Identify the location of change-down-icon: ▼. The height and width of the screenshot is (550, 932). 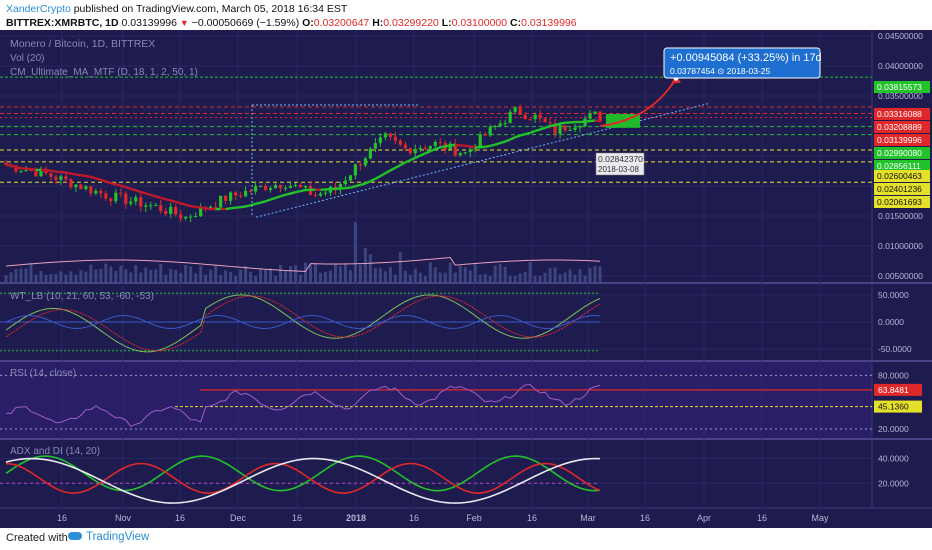
(184, 23).